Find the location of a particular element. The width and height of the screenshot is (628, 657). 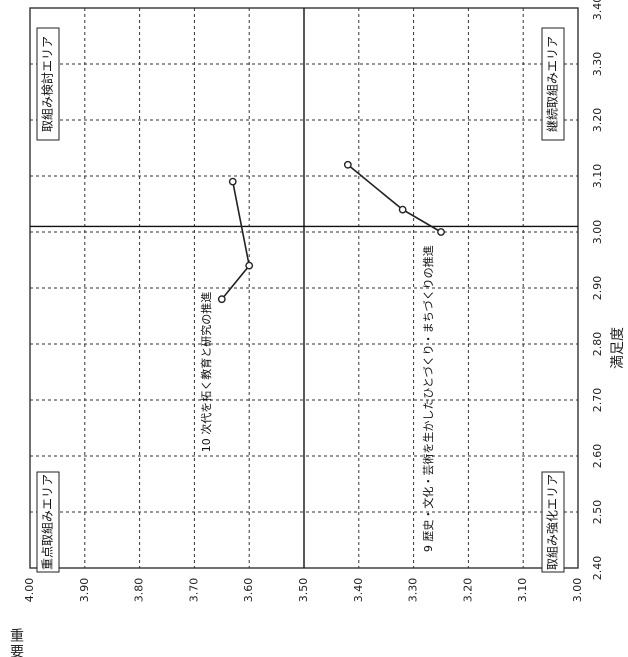

y-tick-label: 3.70 is located at coordinates (193, 590).